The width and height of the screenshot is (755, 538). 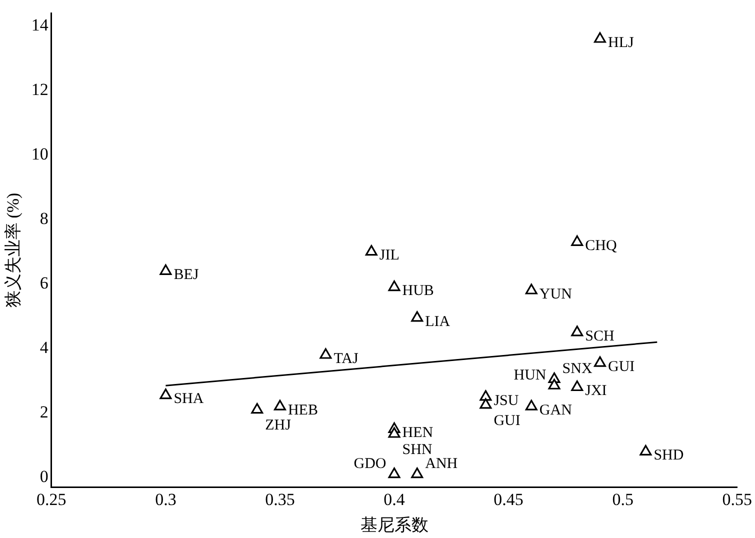 I want to click on x-tick-label: 0.3, so click(x=165, y=499).